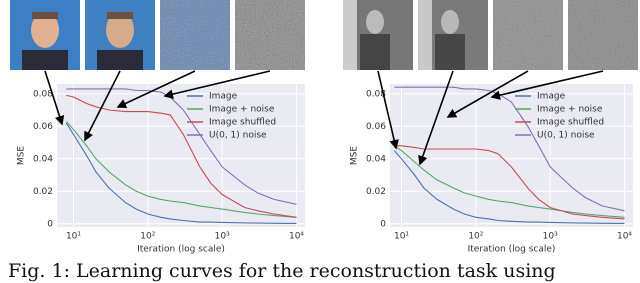 The image size is (640, 283). I want to click on thumbnails-left, so click(157, 35).